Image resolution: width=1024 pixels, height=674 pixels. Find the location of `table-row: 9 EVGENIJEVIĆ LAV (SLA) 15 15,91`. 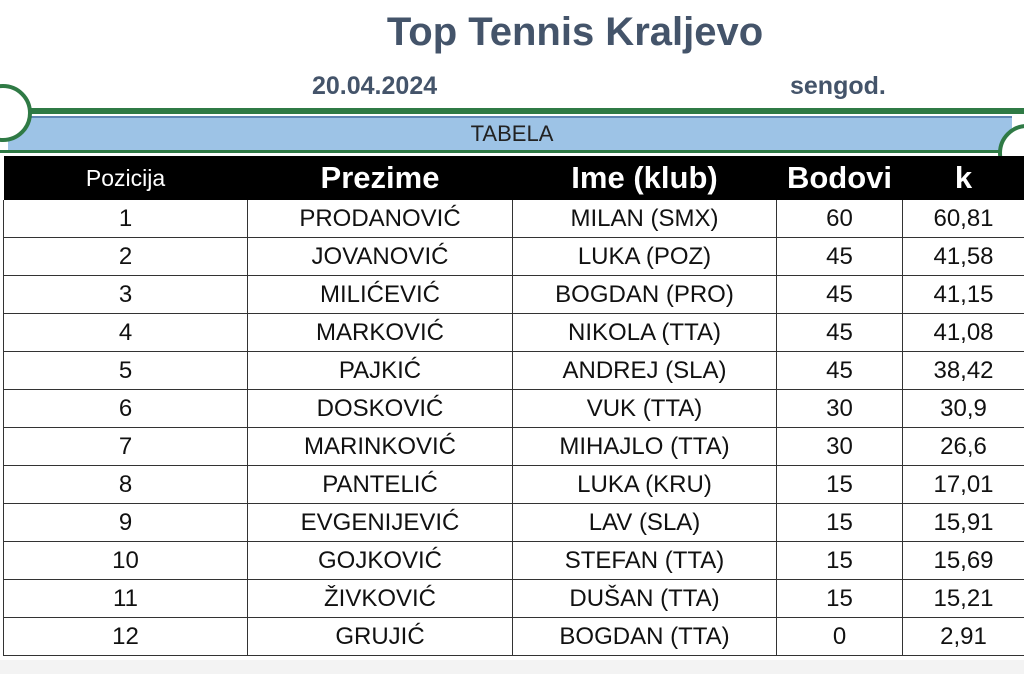

table-row: 9 EVGENIJEVIĆ LAV (SLA) 15 15,91 is located at coordinates (513, 522).